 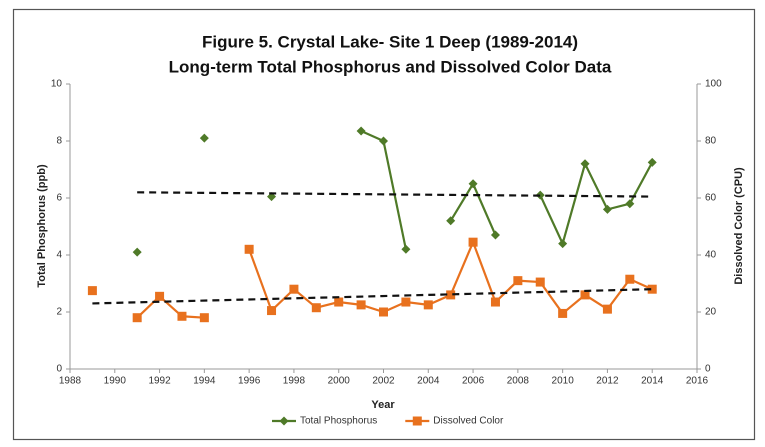 What do you see at coordinates (383, 381) in the screenshot?
I see `x-tick-label: 2002` at bounding box center [383, 381].